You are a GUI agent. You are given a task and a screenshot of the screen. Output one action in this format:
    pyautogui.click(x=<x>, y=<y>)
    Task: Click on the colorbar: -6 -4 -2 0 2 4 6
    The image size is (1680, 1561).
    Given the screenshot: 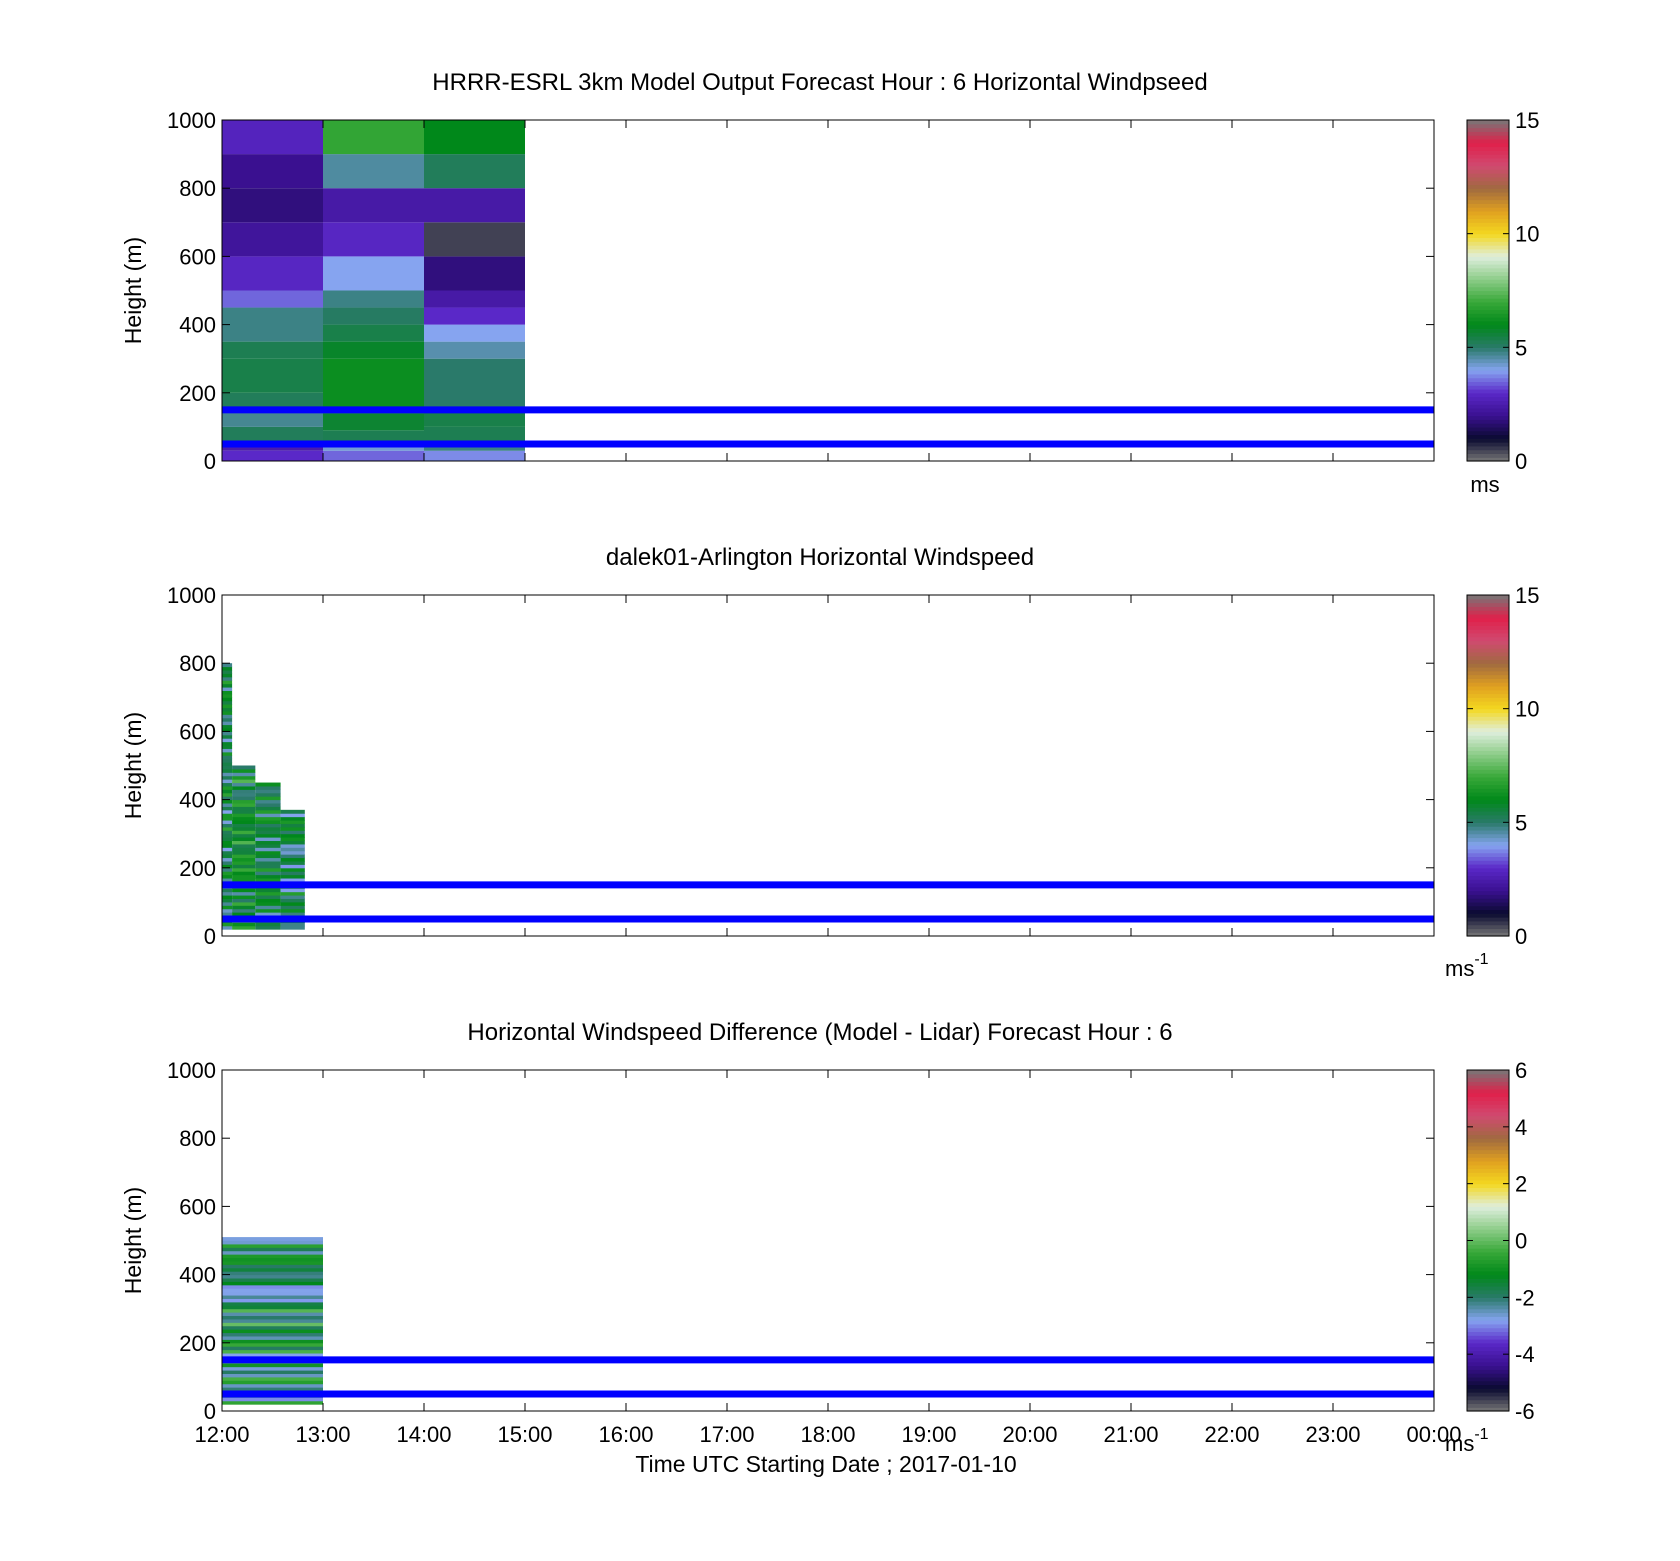 What is the action you would take?
    pyautogui.click(x=1500, y=1241)
    